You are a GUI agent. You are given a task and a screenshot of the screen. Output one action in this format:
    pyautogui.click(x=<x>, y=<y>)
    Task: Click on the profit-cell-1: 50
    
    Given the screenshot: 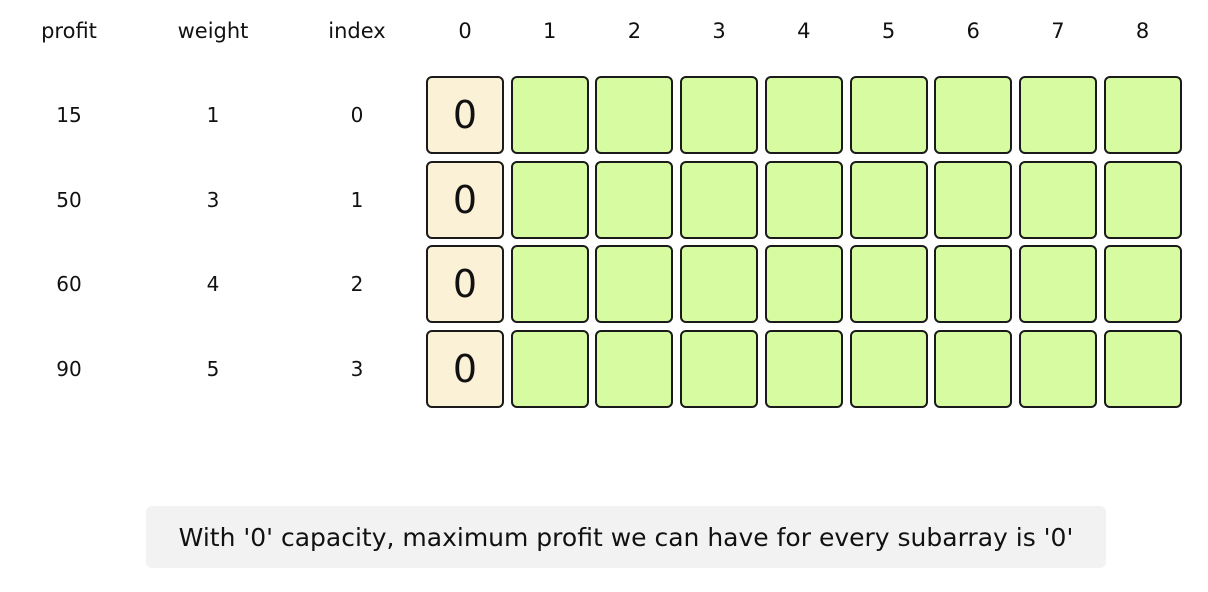 What is the action you would take?
    pyautogui.click(x=69, y=199)
    